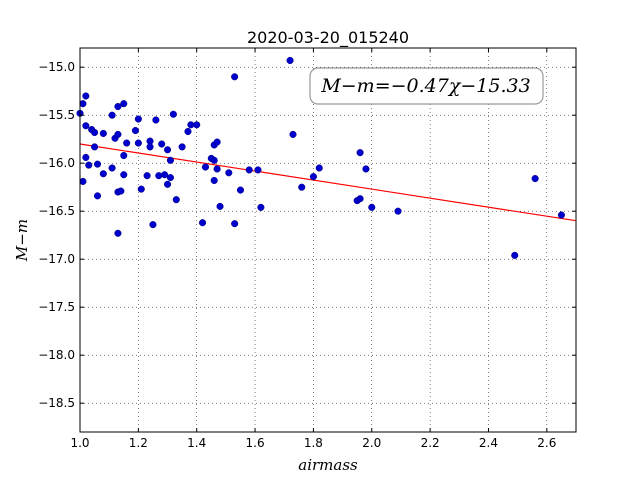 This screenshot has height=480, width=640. I want to click on y-tick-label: −16.5, so click(56, 211).